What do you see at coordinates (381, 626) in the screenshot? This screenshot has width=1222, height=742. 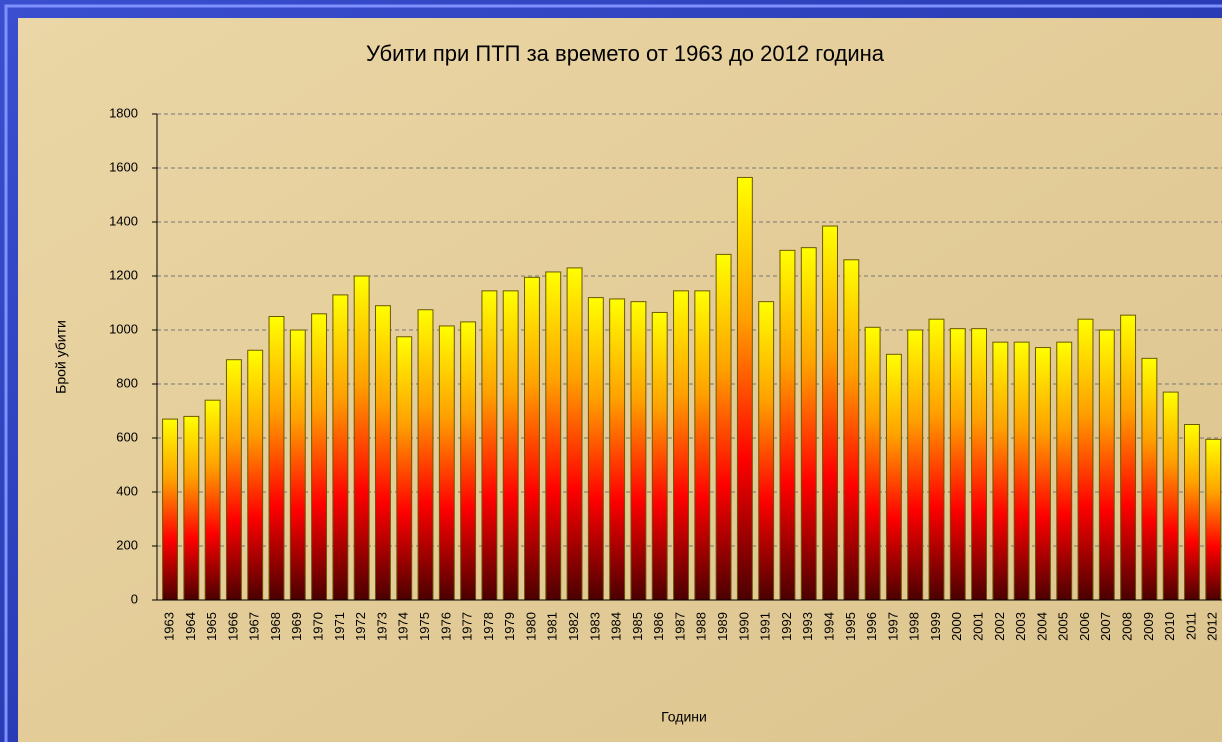 I see `x-tick-label: 1973` at bounding box center [381, 626].